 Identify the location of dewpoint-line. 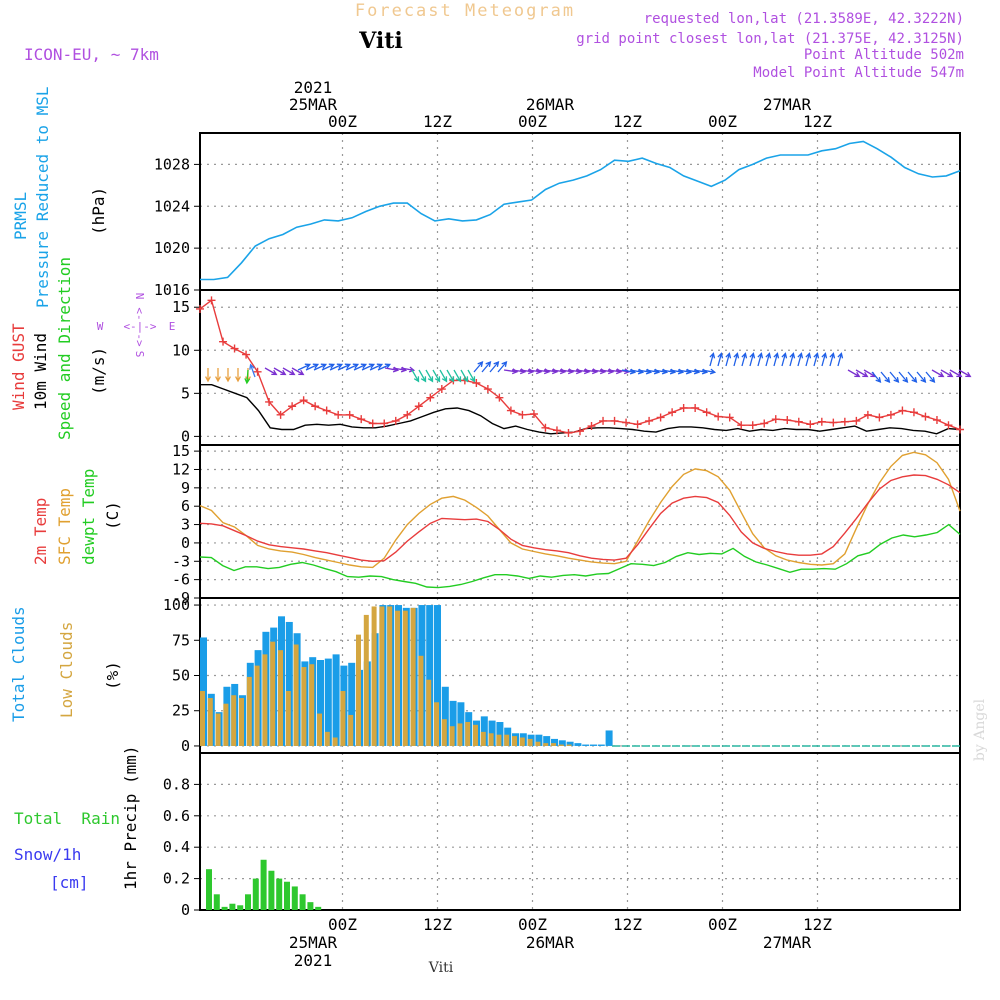
(580, 556).